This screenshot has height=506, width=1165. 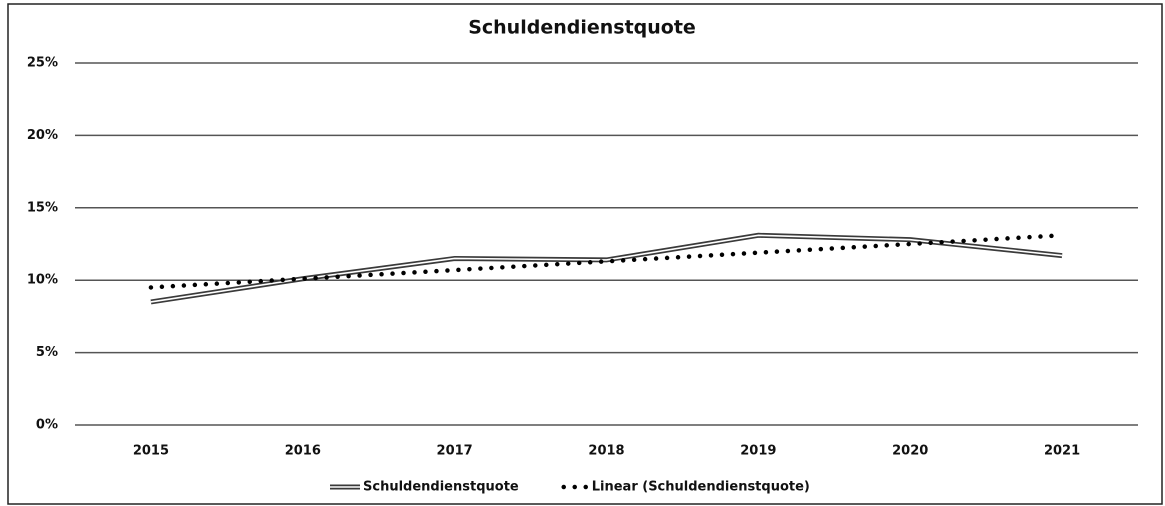 I want to click on x-tick-label: 2020, so click(x=910, y=451).